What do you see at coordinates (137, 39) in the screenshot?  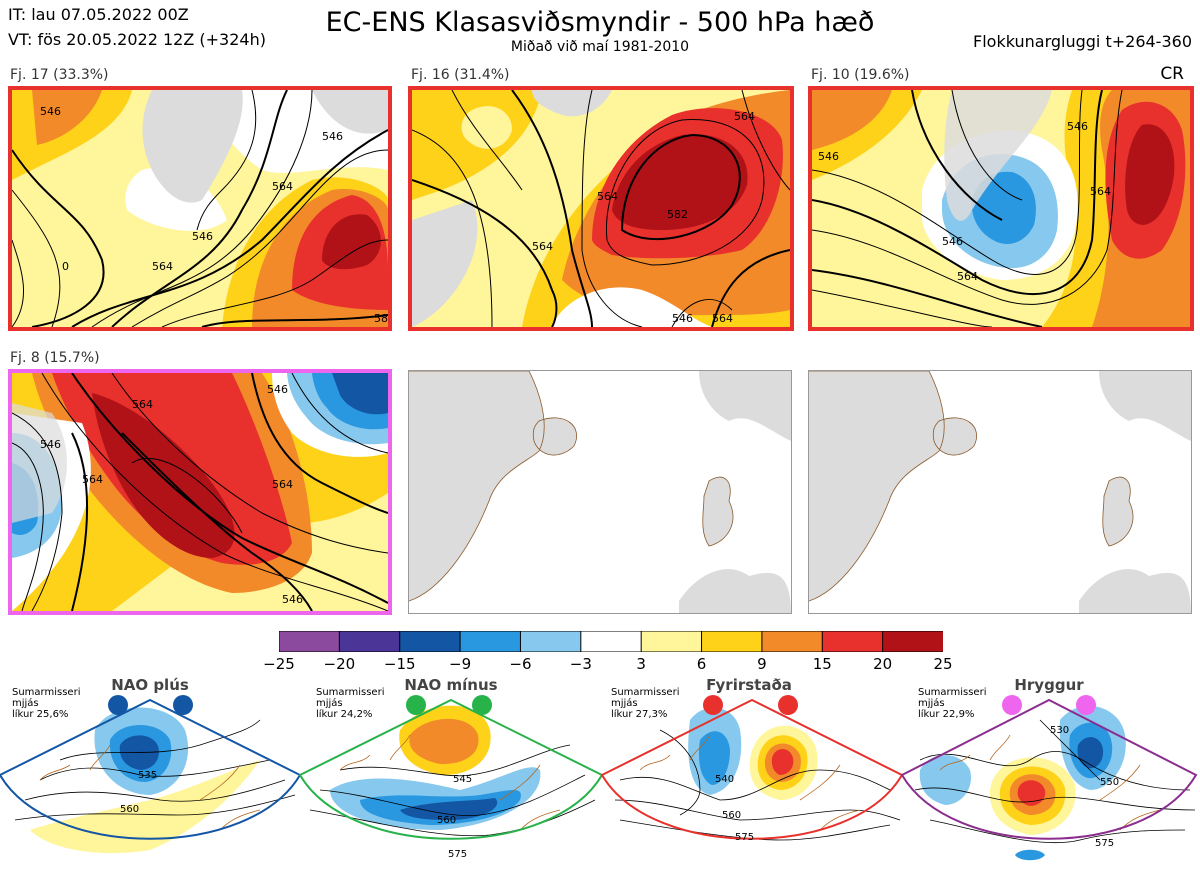 I see `valid-time: VT: fös 20.05.2022 12Z (+324h)` at bounding box center [137, 39].